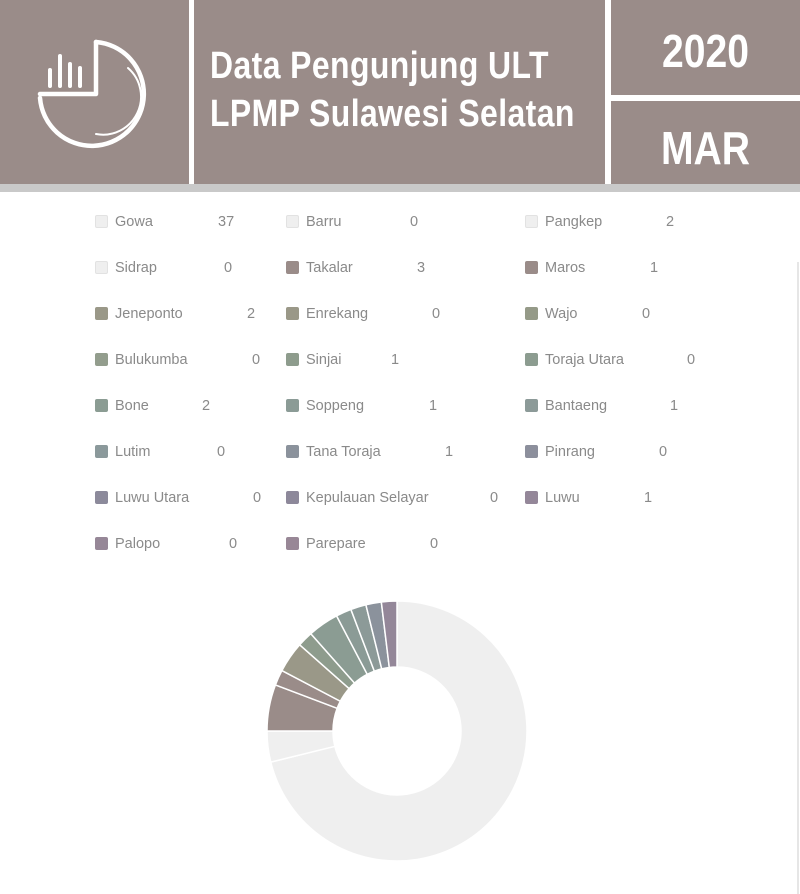 The height and width of the screenshot is (894, 800). I want to click on legend-item: Toraja Utara 0, so click(640, 361).